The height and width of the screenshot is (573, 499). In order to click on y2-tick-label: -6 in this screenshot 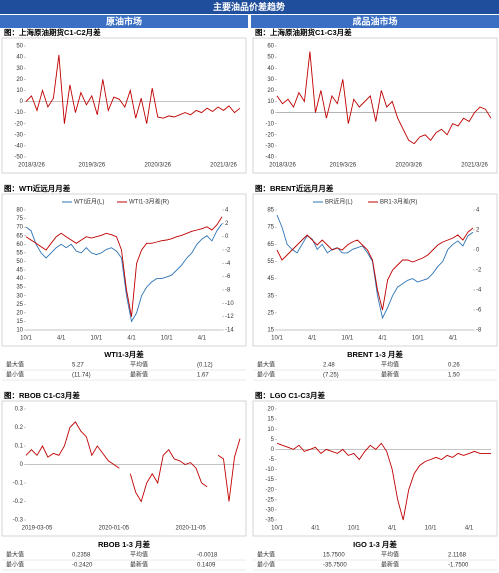, I will do `click(228, 277)`.